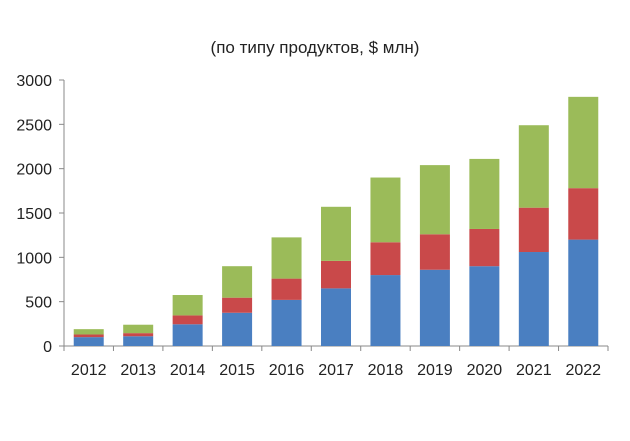  I want to click on bar-segment-2022-s1, so click(583, 292).